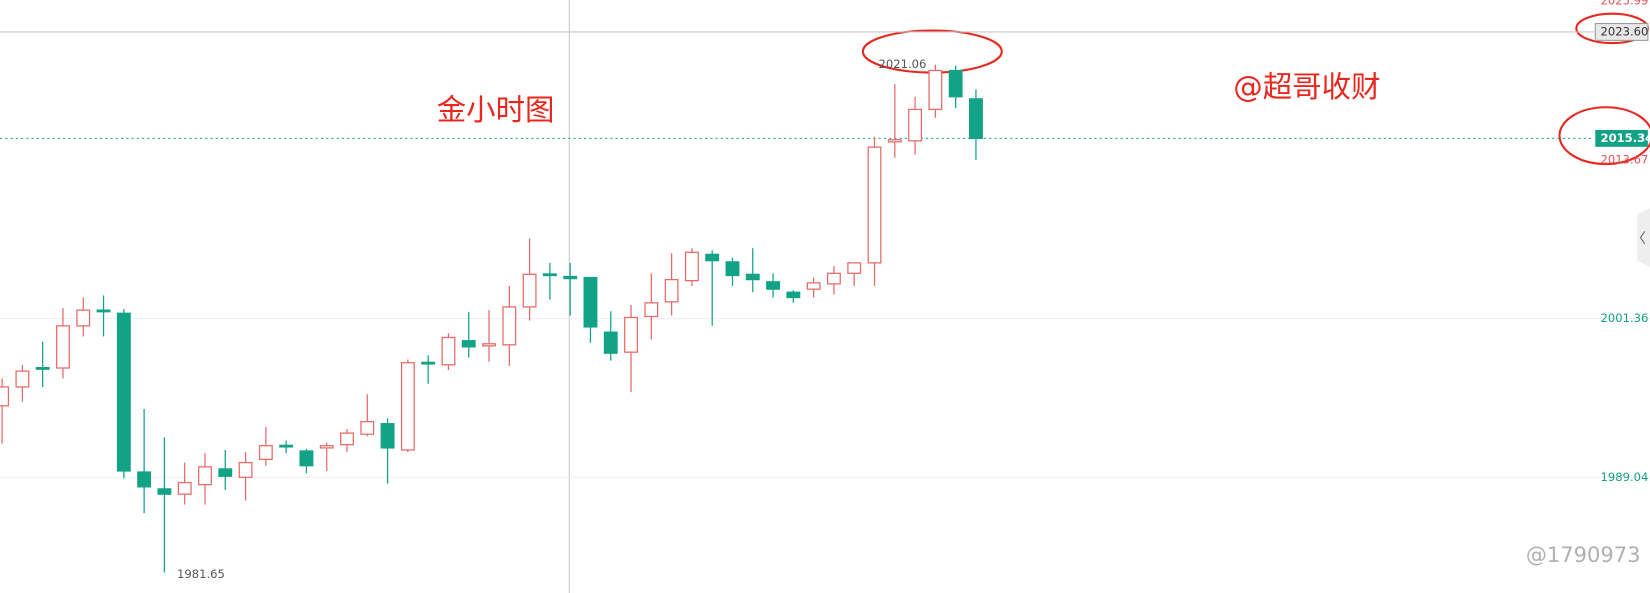 Image resolution: width=1650 pixels, height=593 pixels. Describe the element at coordinates (201, 574) in the screenshot. I see `min-label: 1981.65` at that location.